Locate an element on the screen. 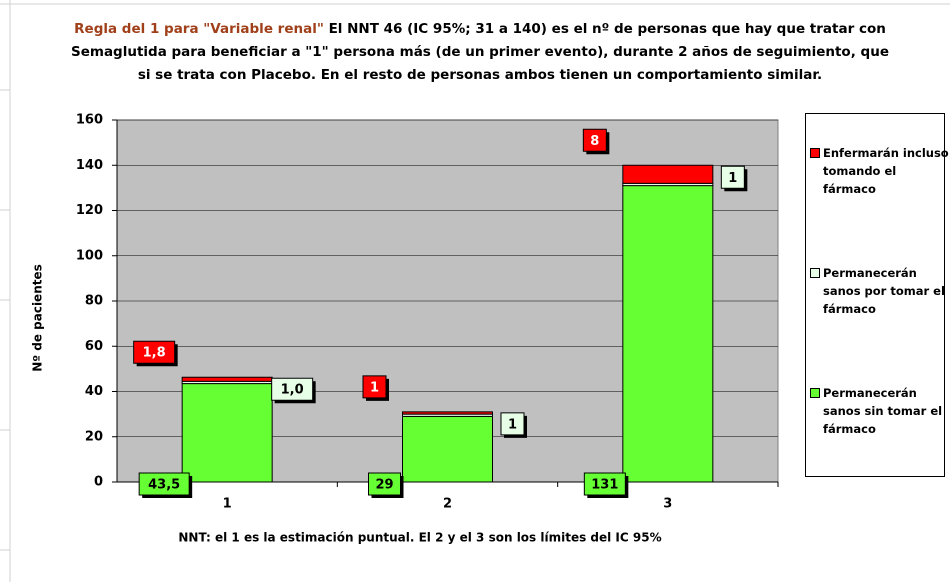 The height and width of the screenshot is (582, 950). title-lead: Regla del 1 para "Variable renal" is located at coordinates (199, 29).